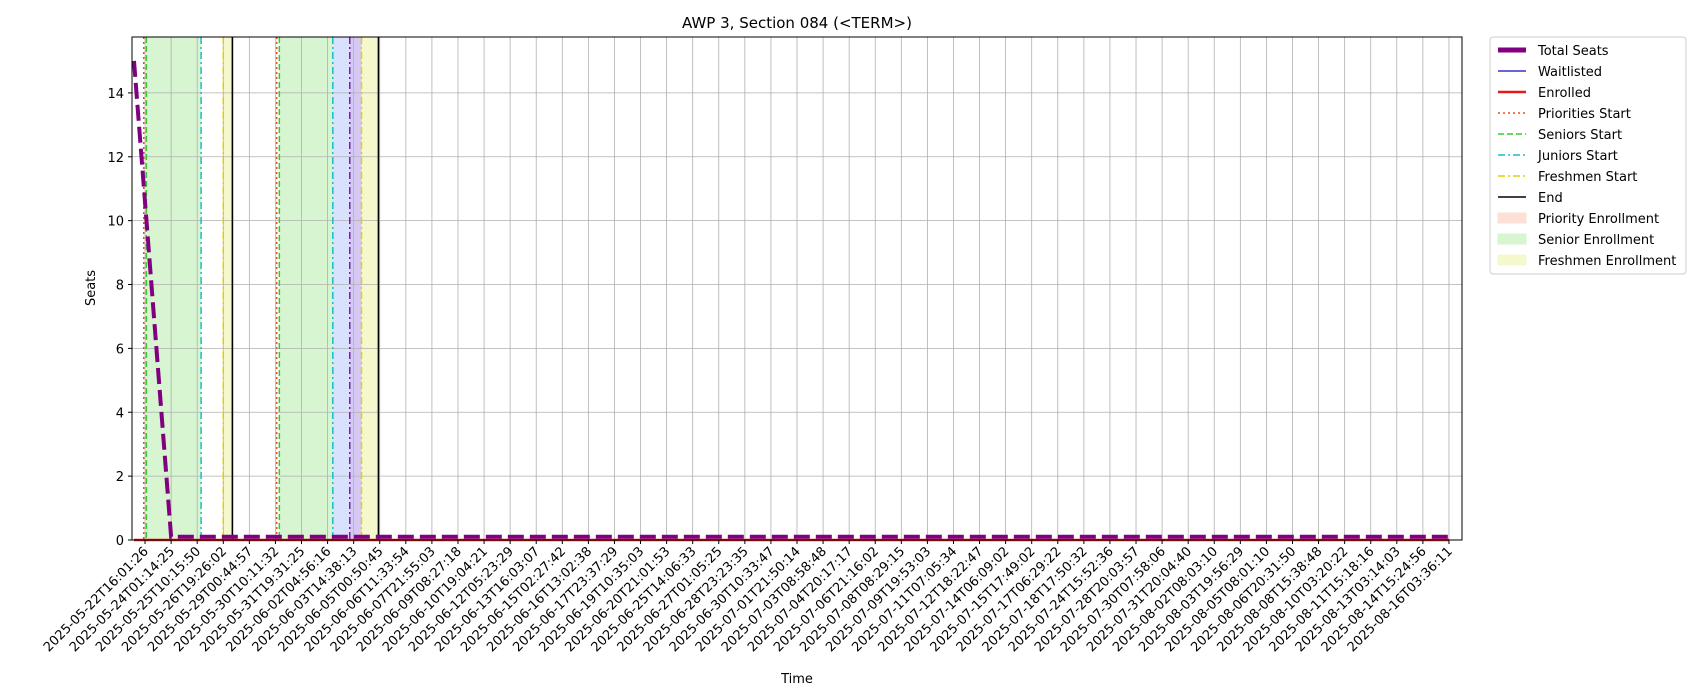 The height and width of the screenshot is (700, 1700). Describe the element at coordinates (120, 541) in the screenshot. I see `y-tick-label: 0` at that location.